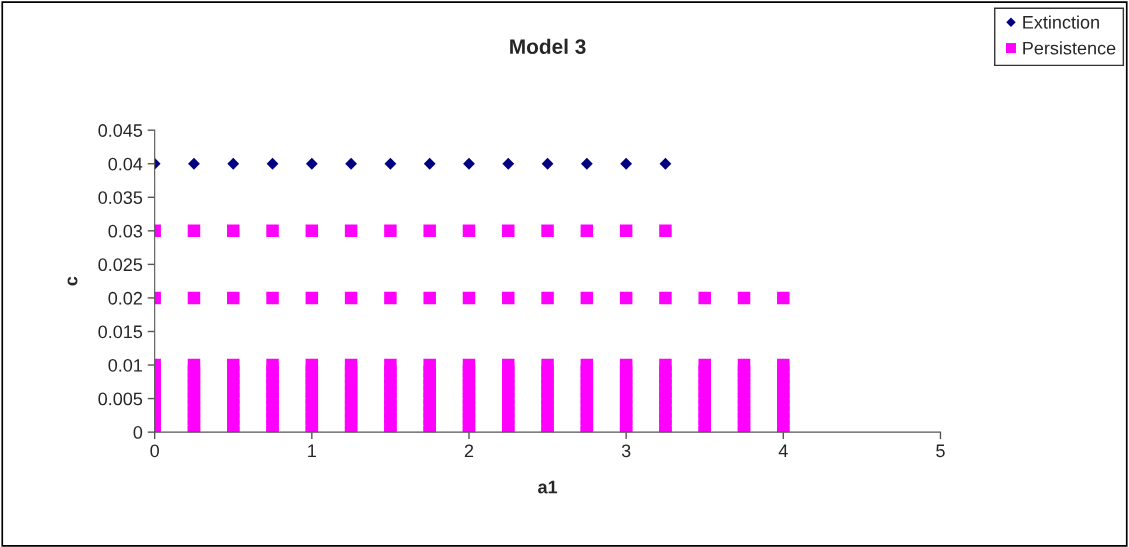 The width and height of the screenshot is (1129, 547). I want to click on legend-label: Persistence, so click(1069, 48).